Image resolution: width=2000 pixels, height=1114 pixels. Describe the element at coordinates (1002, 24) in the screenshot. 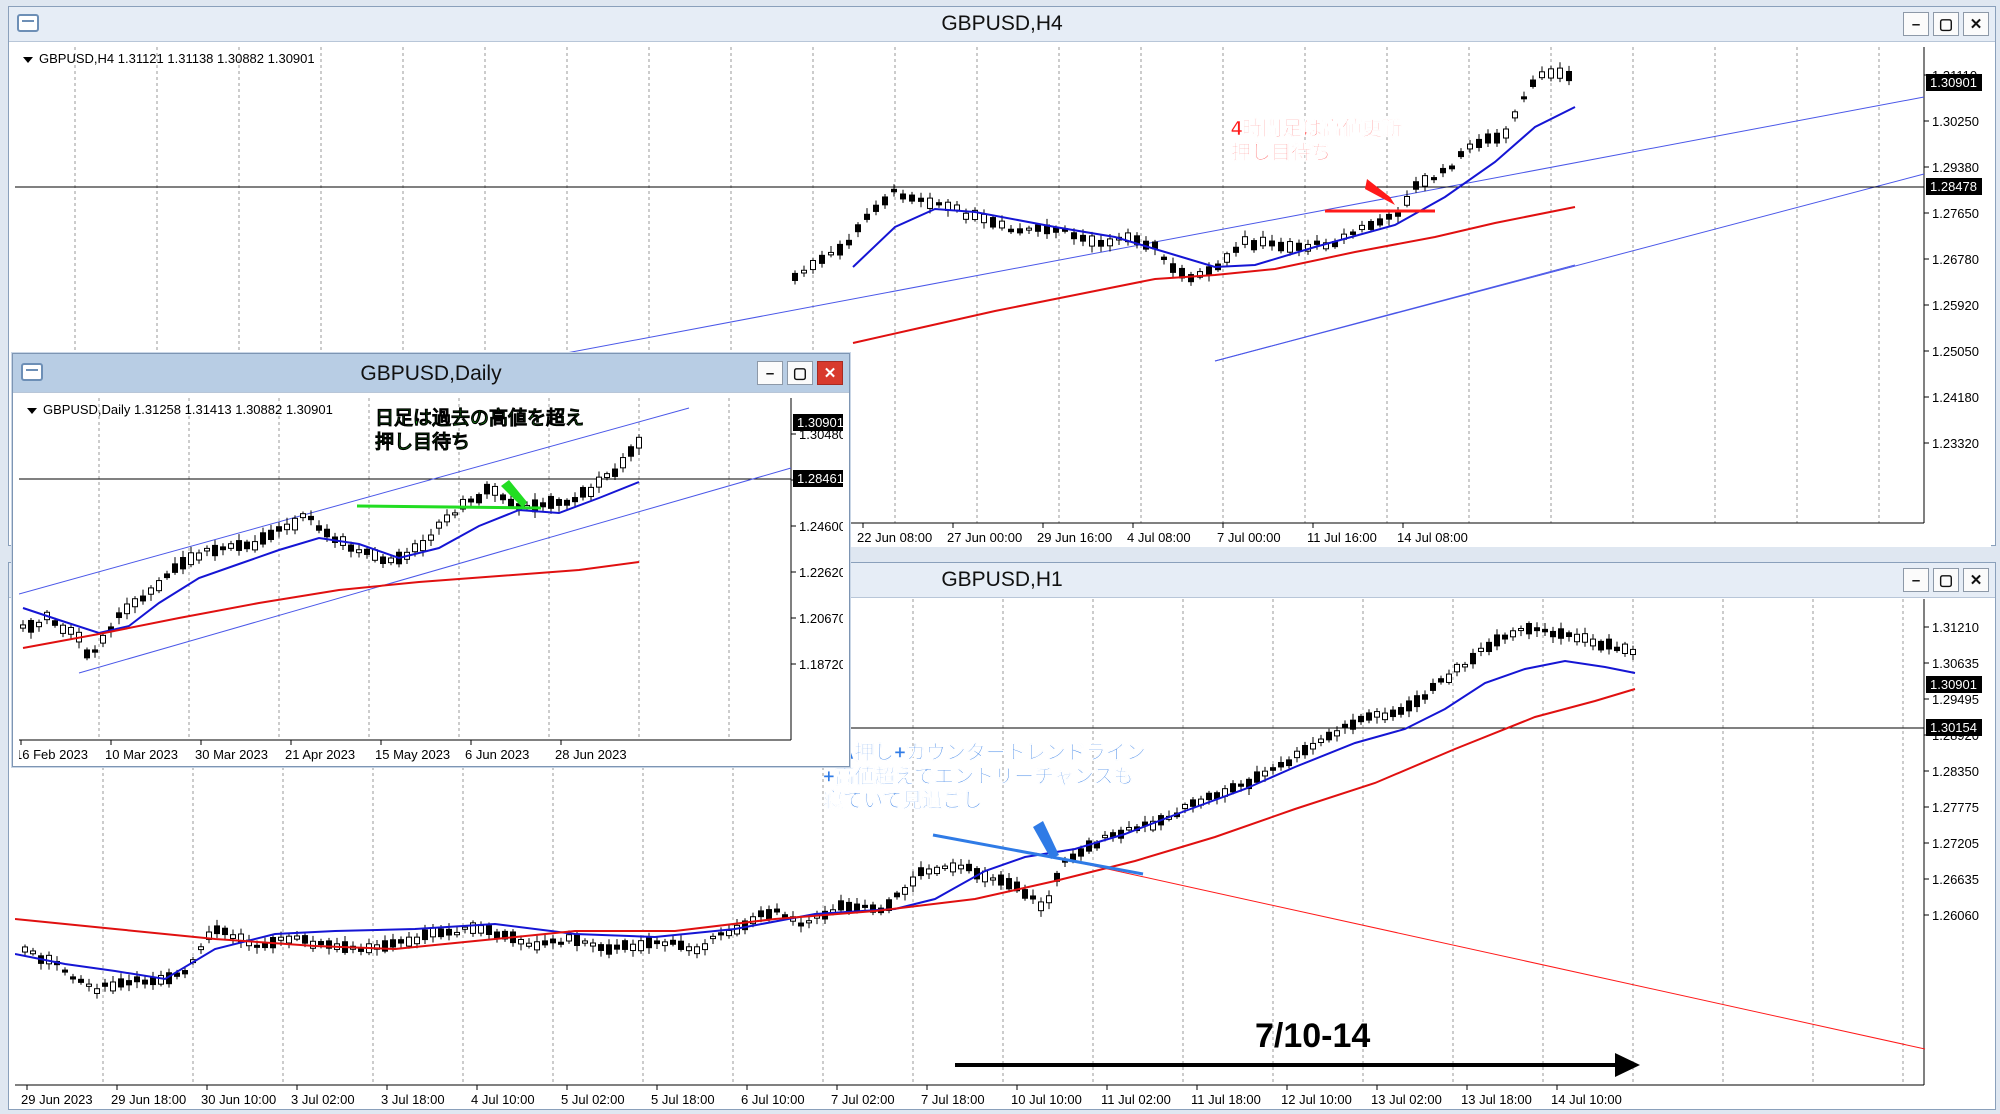

I see `h4-title-bar: GBPUSD,H4 – ▢ ✕` at that location.